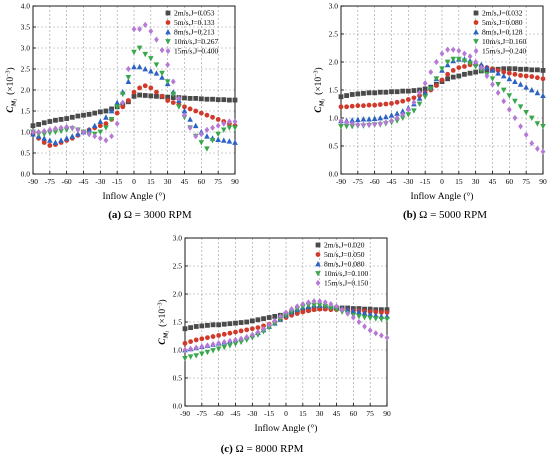  Describe the element at coordinates (178, 350) in the screenshot. I see `y-tick-label: 1.0` at that location.